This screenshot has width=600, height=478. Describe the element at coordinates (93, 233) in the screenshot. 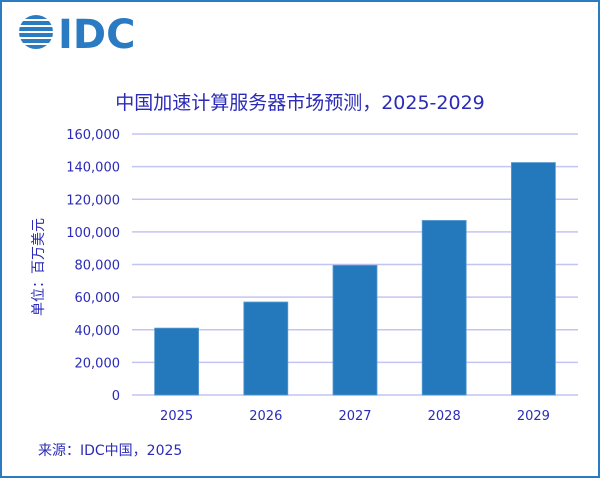

I see `y-tick-label: 100,000` at that location.